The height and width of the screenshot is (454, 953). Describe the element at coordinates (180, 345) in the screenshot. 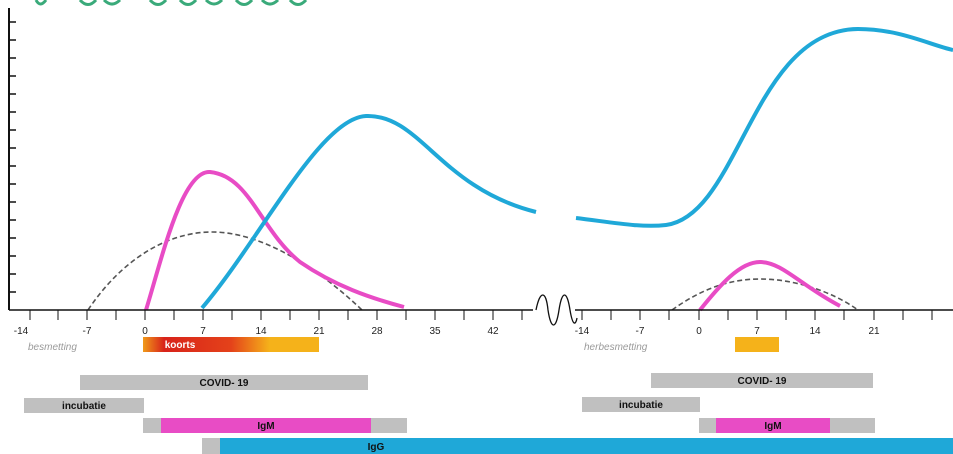

I see `fever-label: koorts` at that location.